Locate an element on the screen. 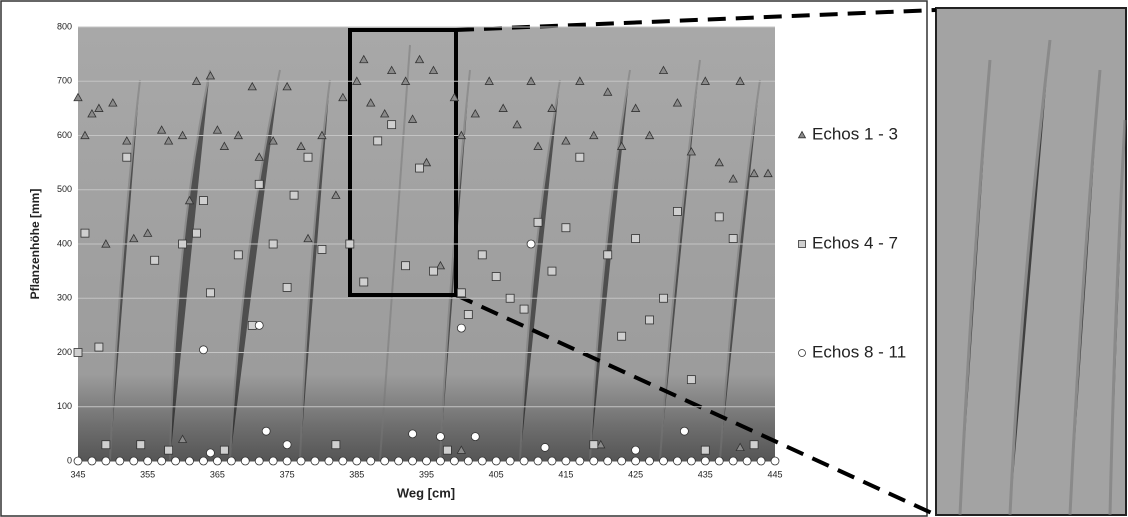 The width and height of the screenshot is (1128, 517). x-tick-label: 375 is located at coordinates (287, 474).